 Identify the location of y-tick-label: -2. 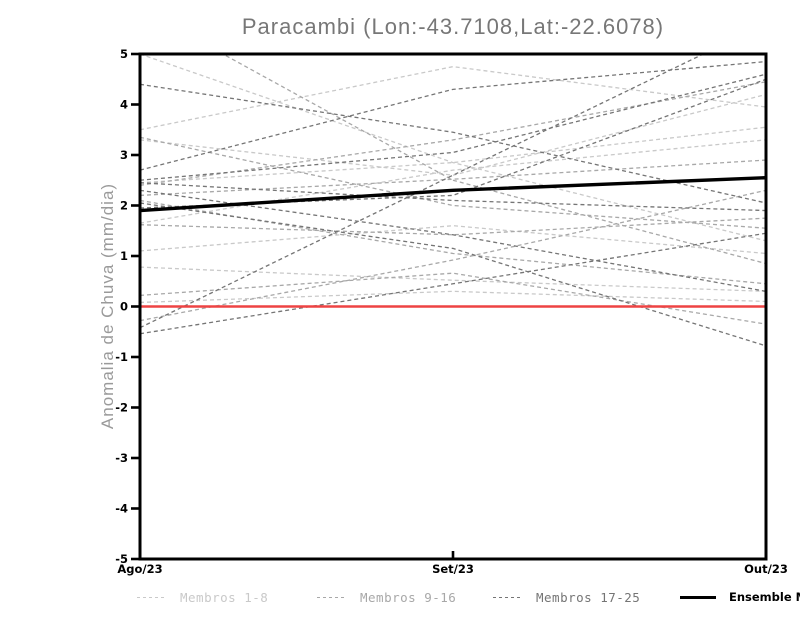
(121, 408).